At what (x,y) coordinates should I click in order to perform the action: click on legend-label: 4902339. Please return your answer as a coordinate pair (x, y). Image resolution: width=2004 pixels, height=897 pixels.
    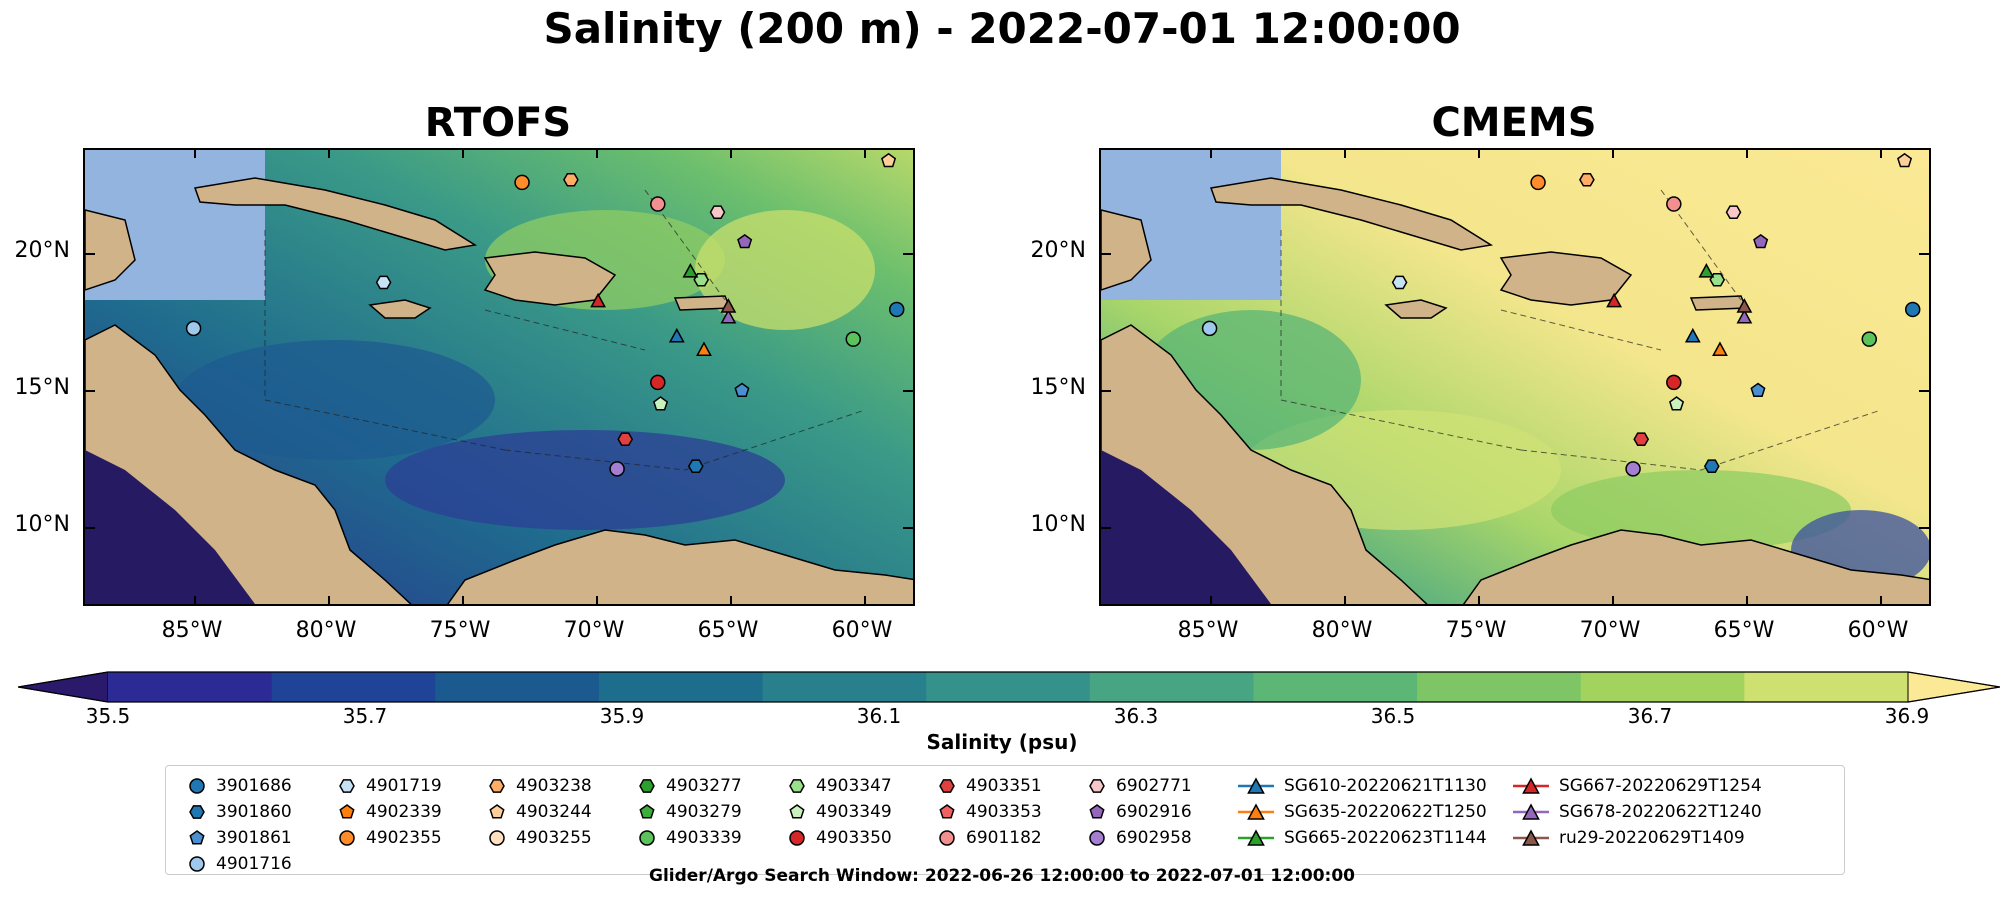
    Looking at the image, I should click on (404, 812).